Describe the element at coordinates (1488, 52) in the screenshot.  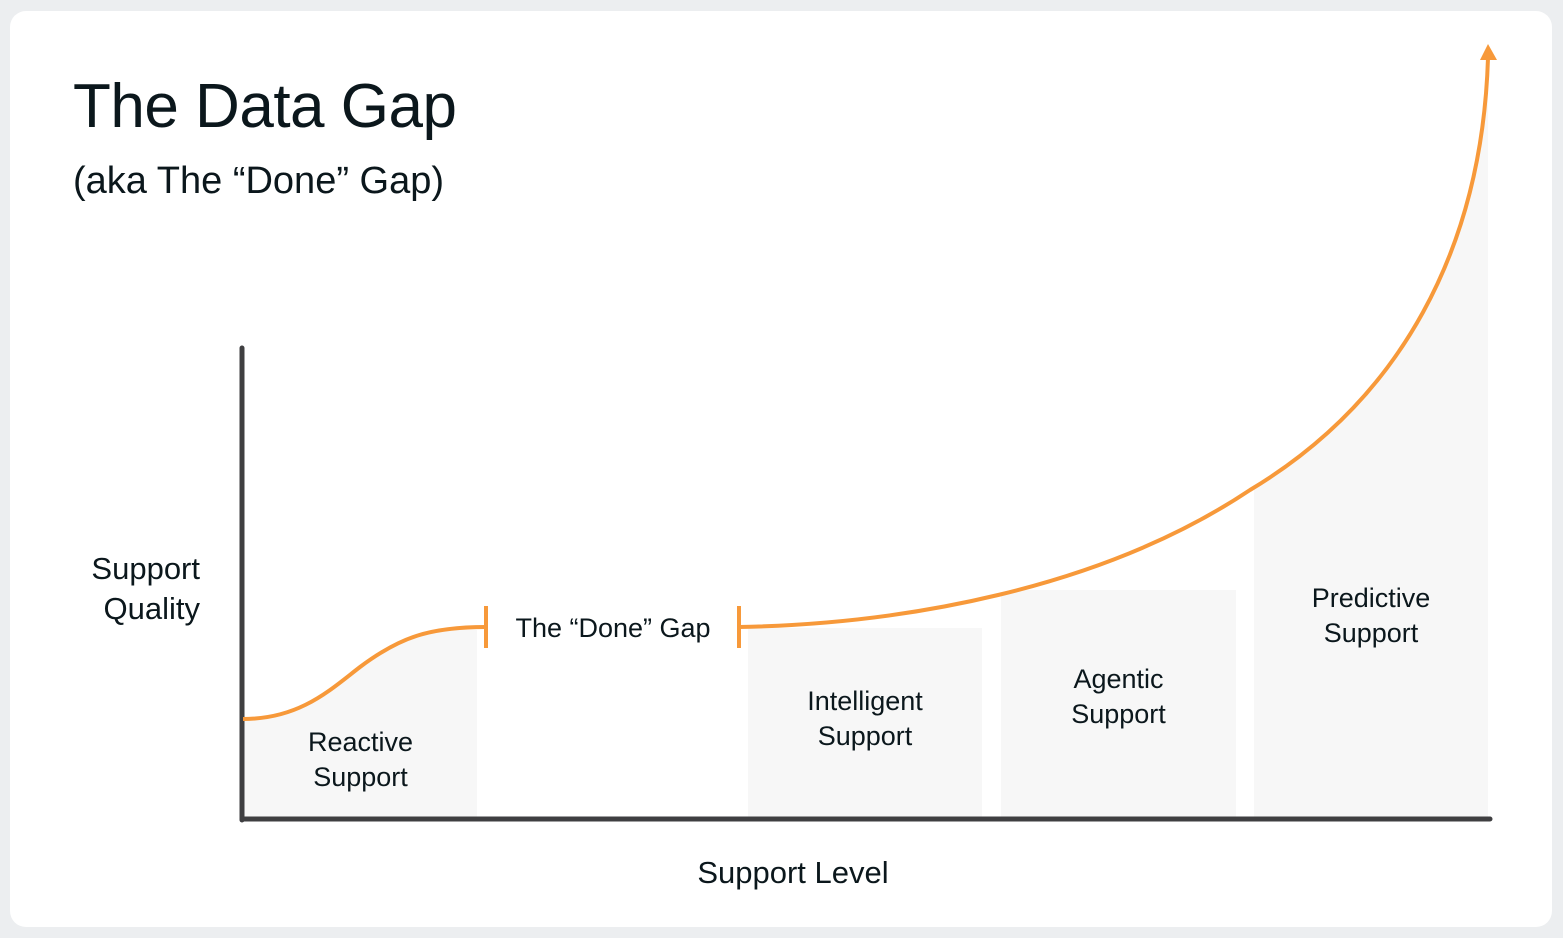
I see `arrow-up-icon` at that location.